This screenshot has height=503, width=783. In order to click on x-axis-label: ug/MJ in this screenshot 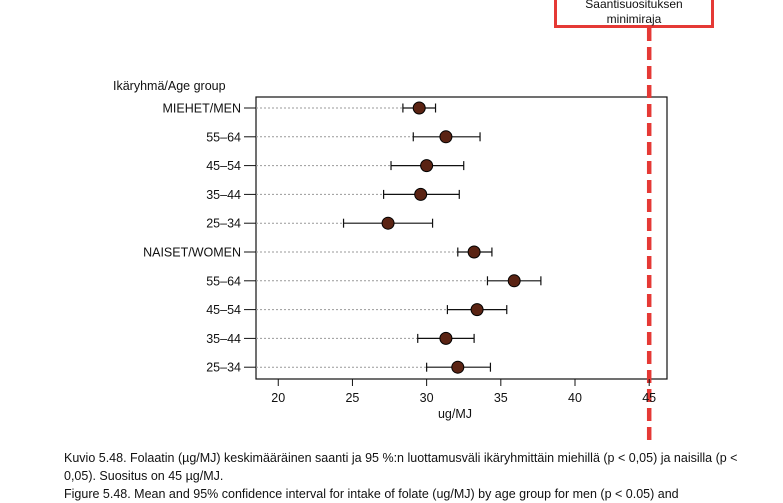, I will do `click(455, 414)`.